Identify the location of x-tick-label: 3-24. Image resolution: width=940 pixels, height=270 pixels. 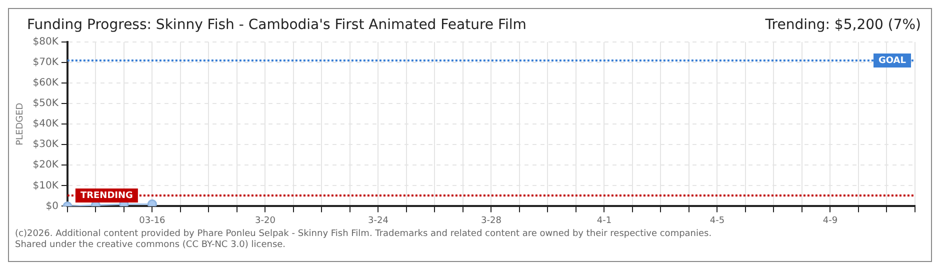
(378, 221).